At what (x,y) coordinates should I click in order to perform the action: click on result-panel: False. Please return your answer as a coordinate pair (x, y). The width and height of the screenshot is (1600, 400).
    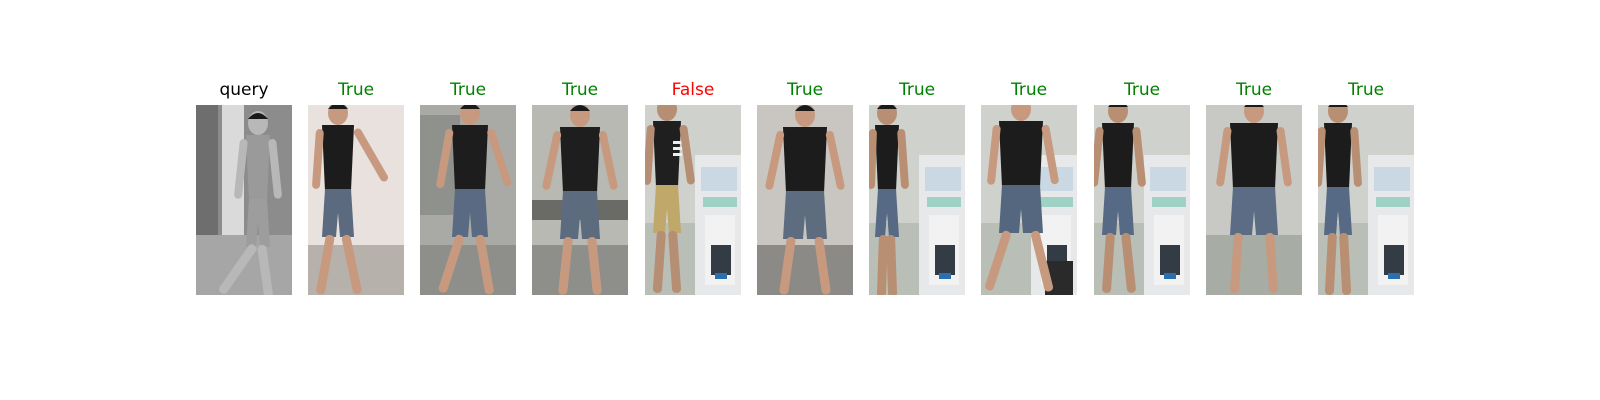
    Looking at the image, I should click on (693, 188).